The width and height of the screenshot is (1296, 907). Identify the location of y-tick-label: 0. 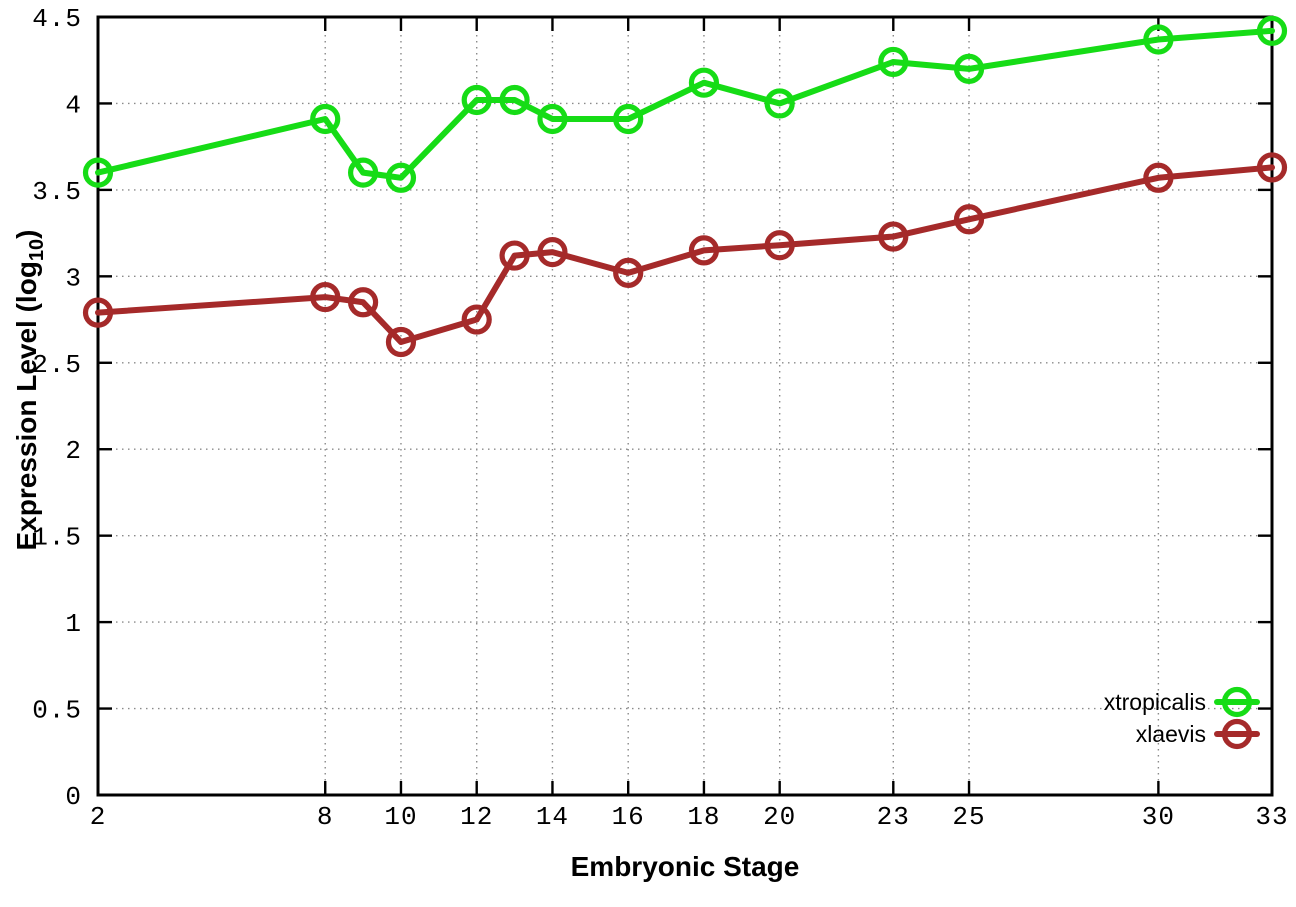
(73, 797).